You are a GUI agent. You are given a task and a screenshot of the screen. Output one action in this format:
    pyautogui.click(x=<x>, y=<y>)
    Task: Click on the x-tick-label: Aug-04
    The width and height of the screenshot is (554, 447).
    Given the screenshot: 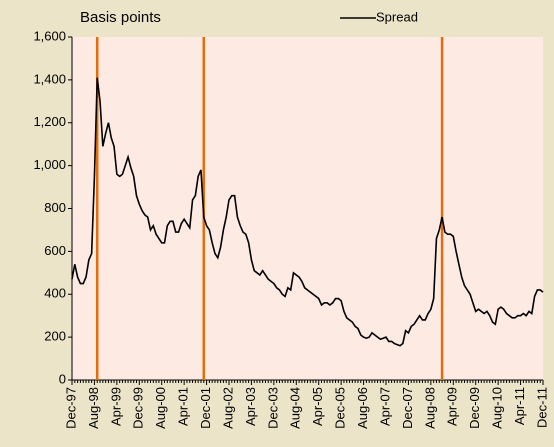 What is the action you would take?
    pyautogui.click(x=295, y=408)
    